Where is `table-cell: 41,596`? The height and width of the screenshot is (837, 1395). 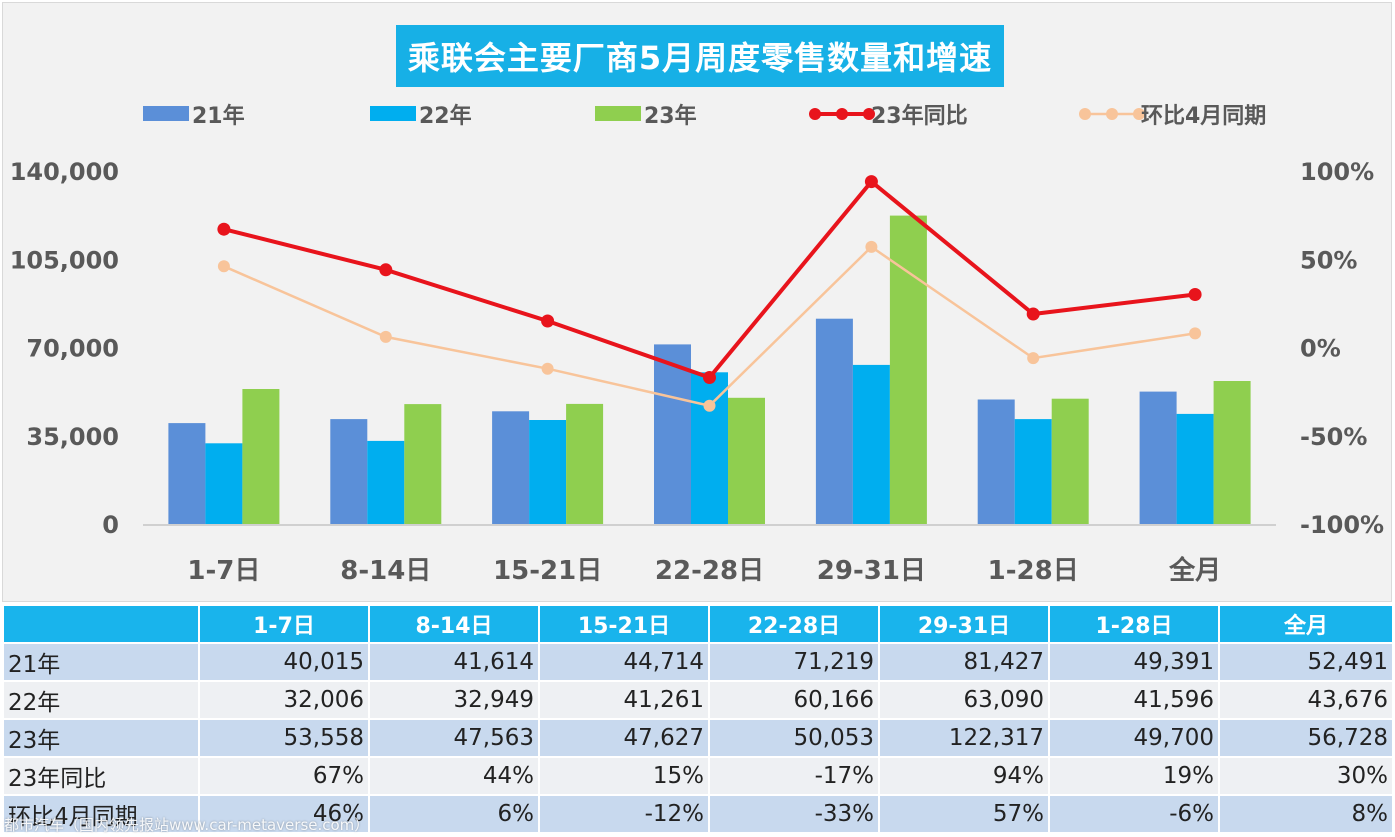 table-cell: 41,596 is located at coordinates (1134, 700).